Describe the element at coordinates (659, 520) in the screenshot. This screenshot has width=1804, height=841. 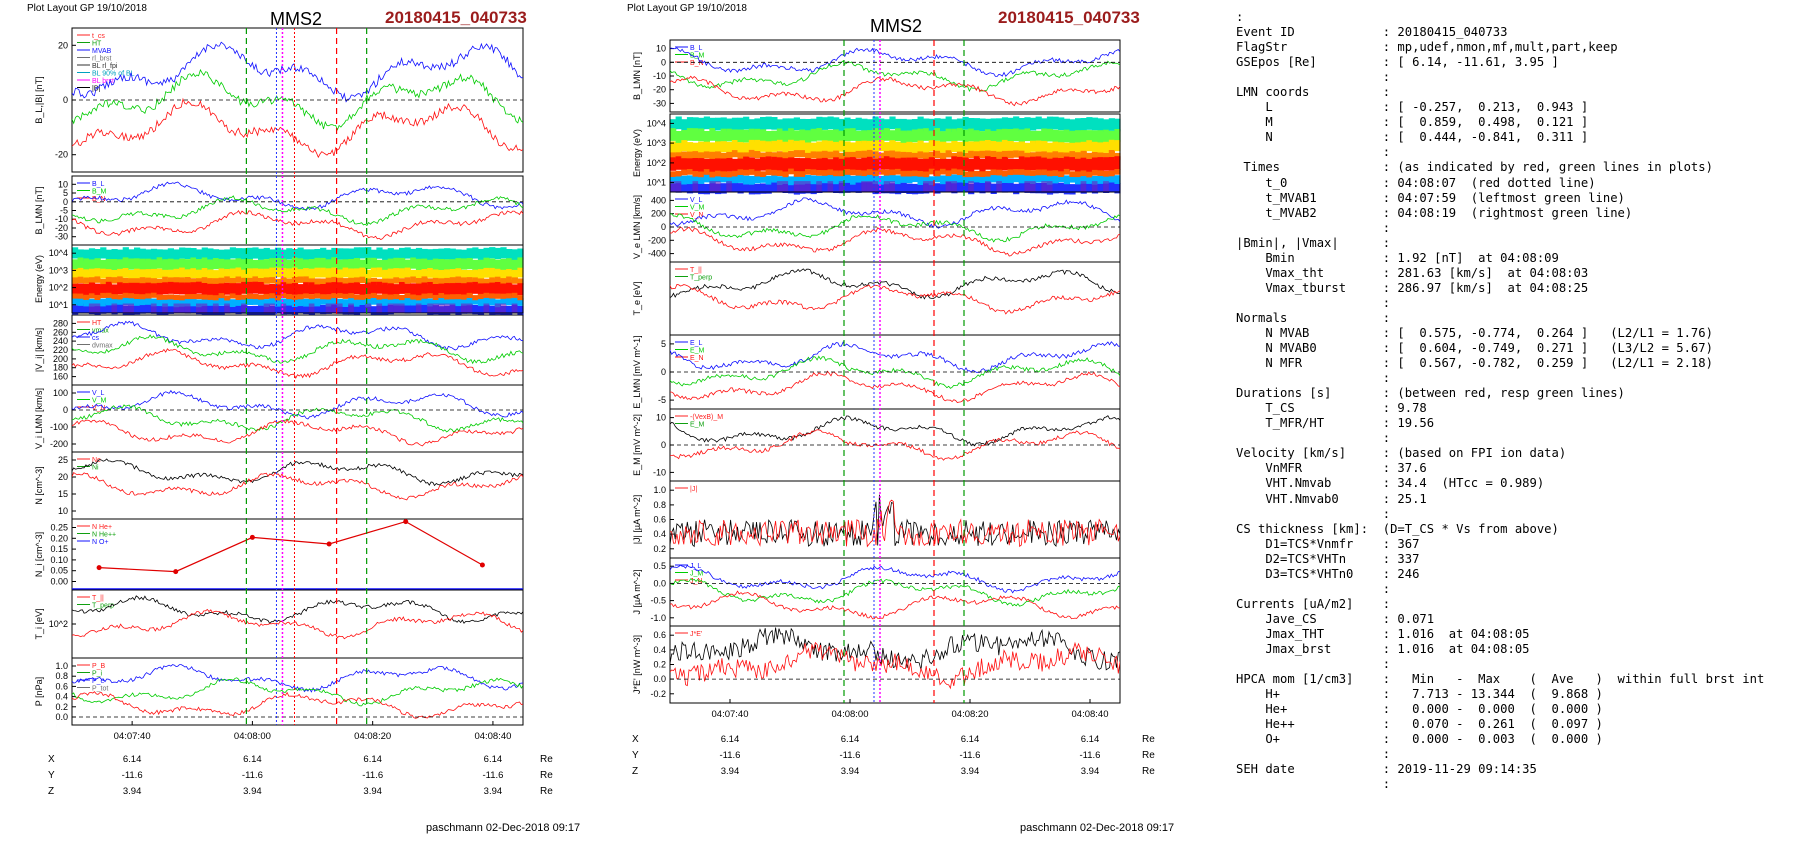
I see `y-tick-label: 0.6` at that location.